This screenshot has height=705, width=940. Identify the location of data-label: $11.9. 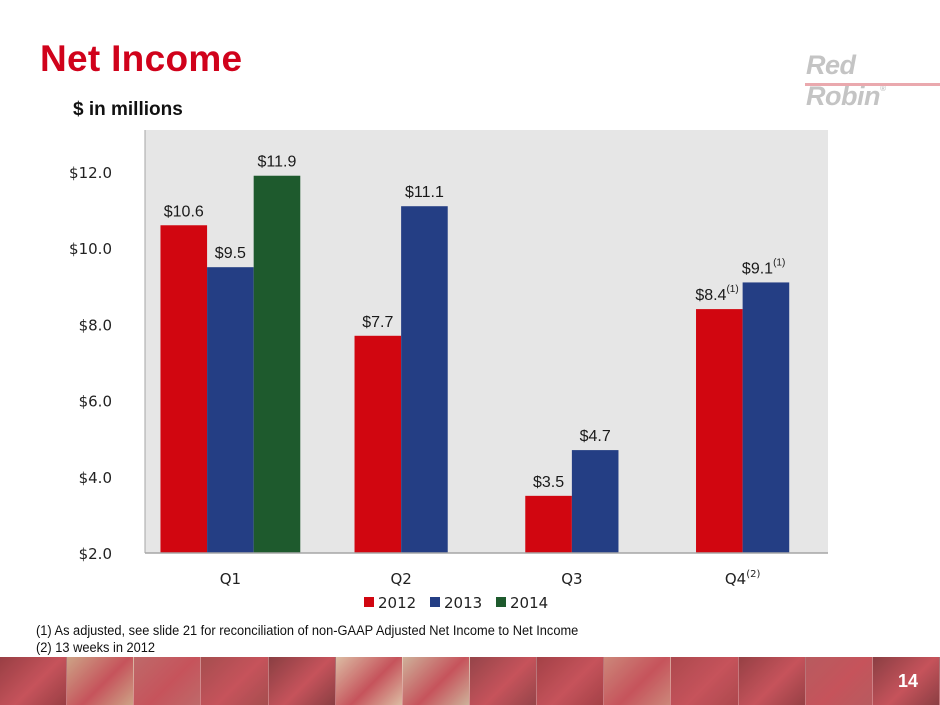
(277, 162).